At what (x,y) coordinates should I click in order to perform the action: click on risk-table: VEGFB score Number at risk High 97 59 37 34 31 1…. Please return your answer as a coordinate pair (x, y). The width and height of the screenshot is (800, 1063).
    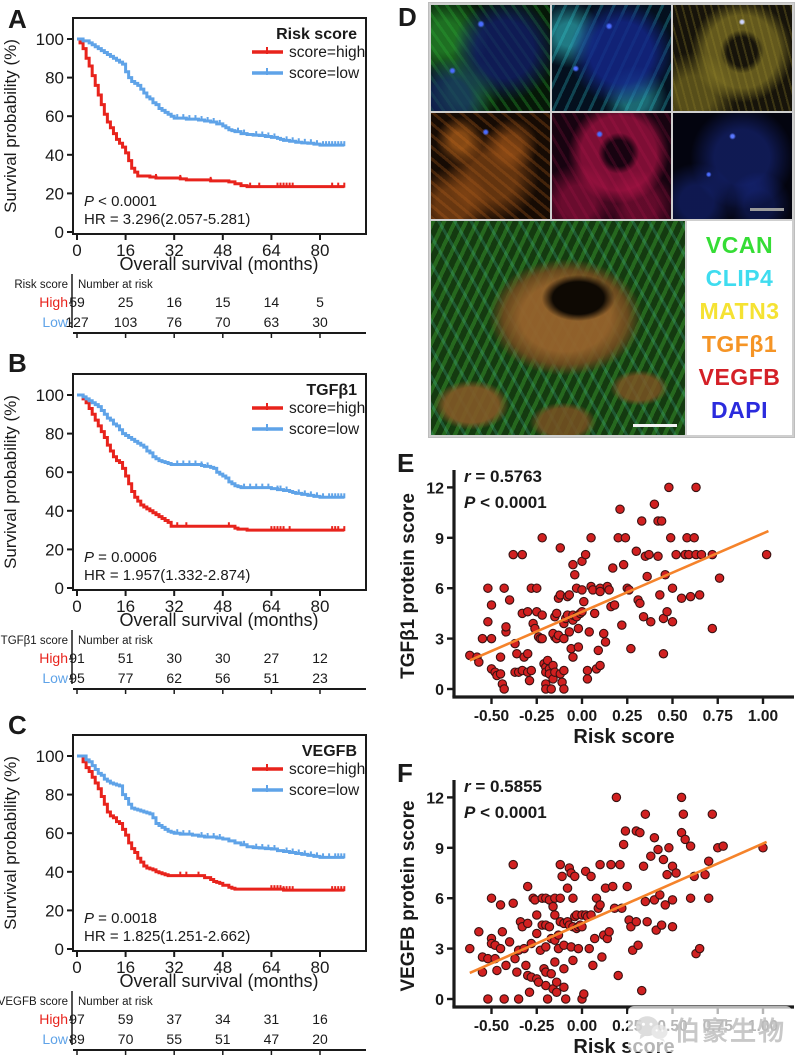
    Looking at the image, I should click on (183, 1023).